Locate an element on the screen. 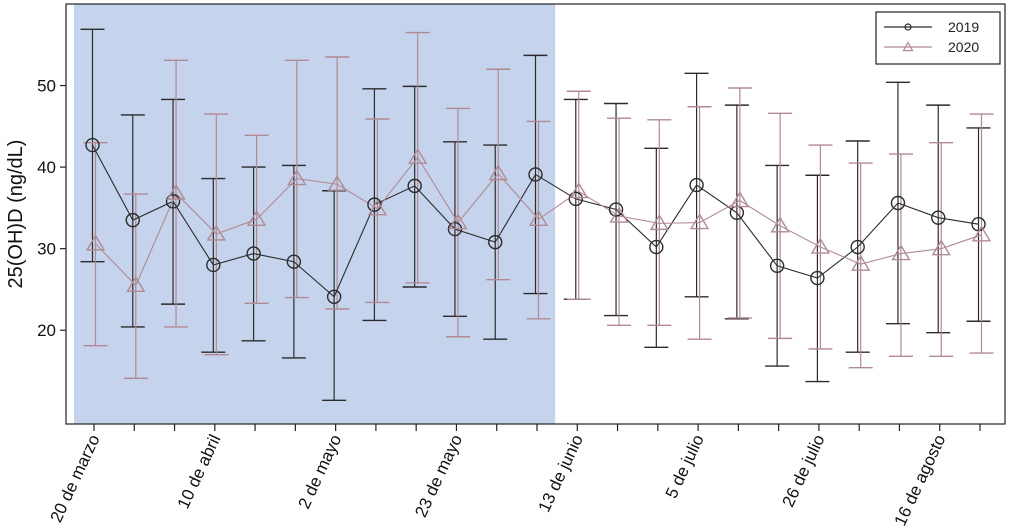 The height and width of the screenshot is (529, 1014). y-tick-label: 20 is located at coordinates (46, 330).